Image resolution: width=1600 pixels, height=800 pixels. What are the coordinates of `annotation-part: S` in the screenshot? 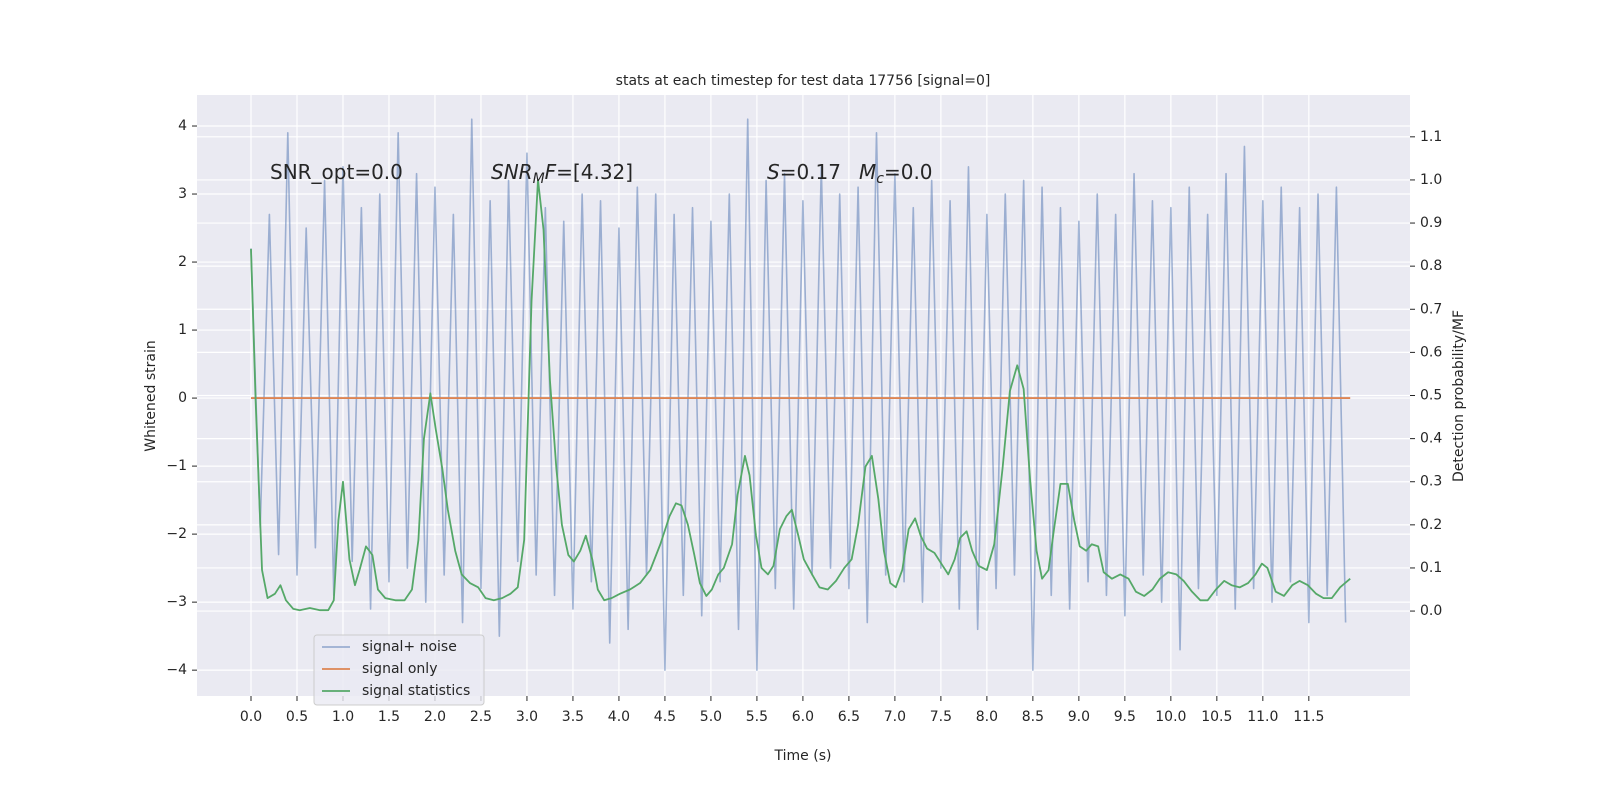 It's located at (773, 172).